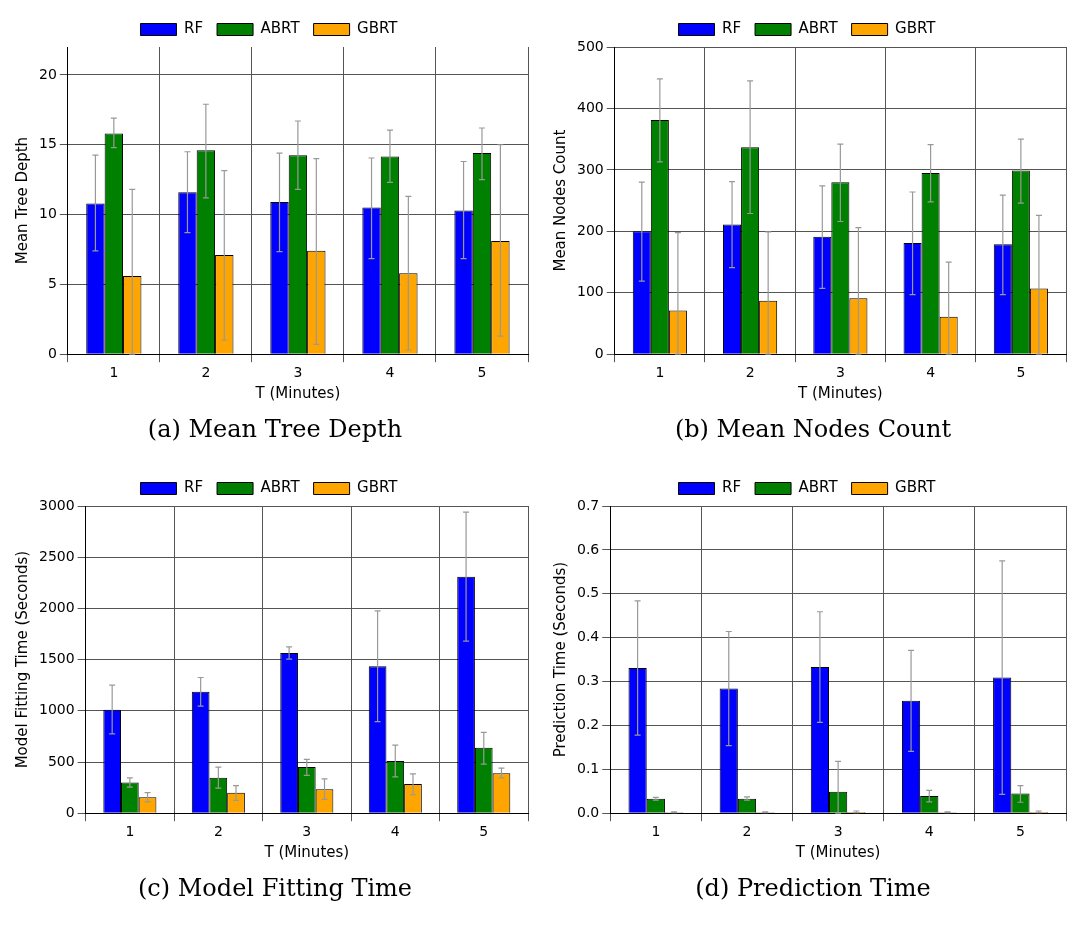  I want to click on text: (d) Prediction Time, so click(813, 888).